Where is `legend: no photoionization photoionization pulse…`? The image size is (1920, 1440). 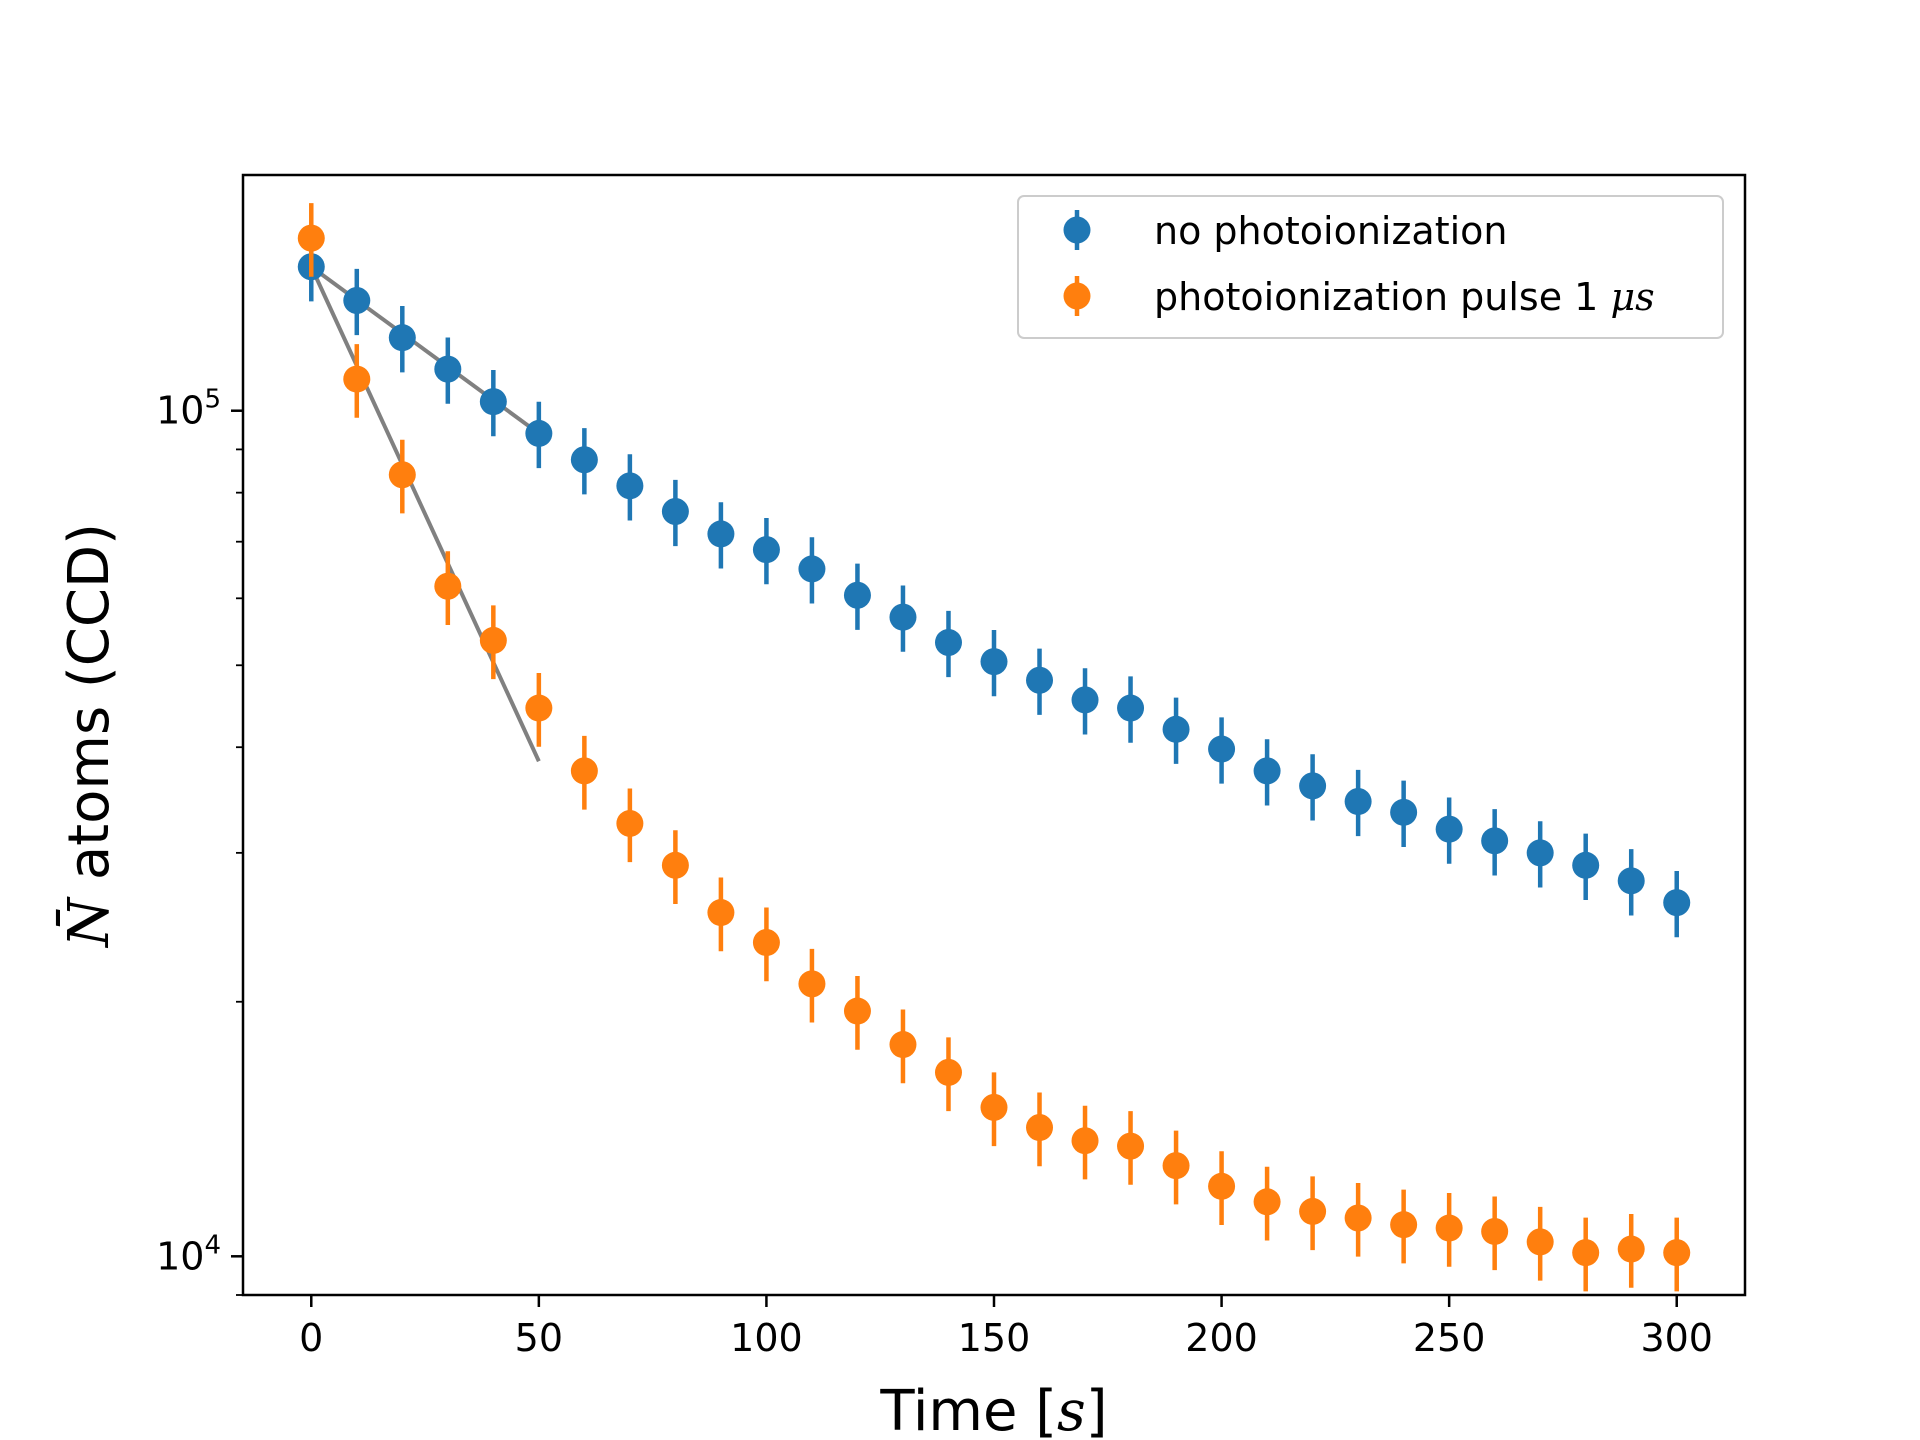 legend: no photoionization photoionization pulse… is located at coordinates (1370, 267).